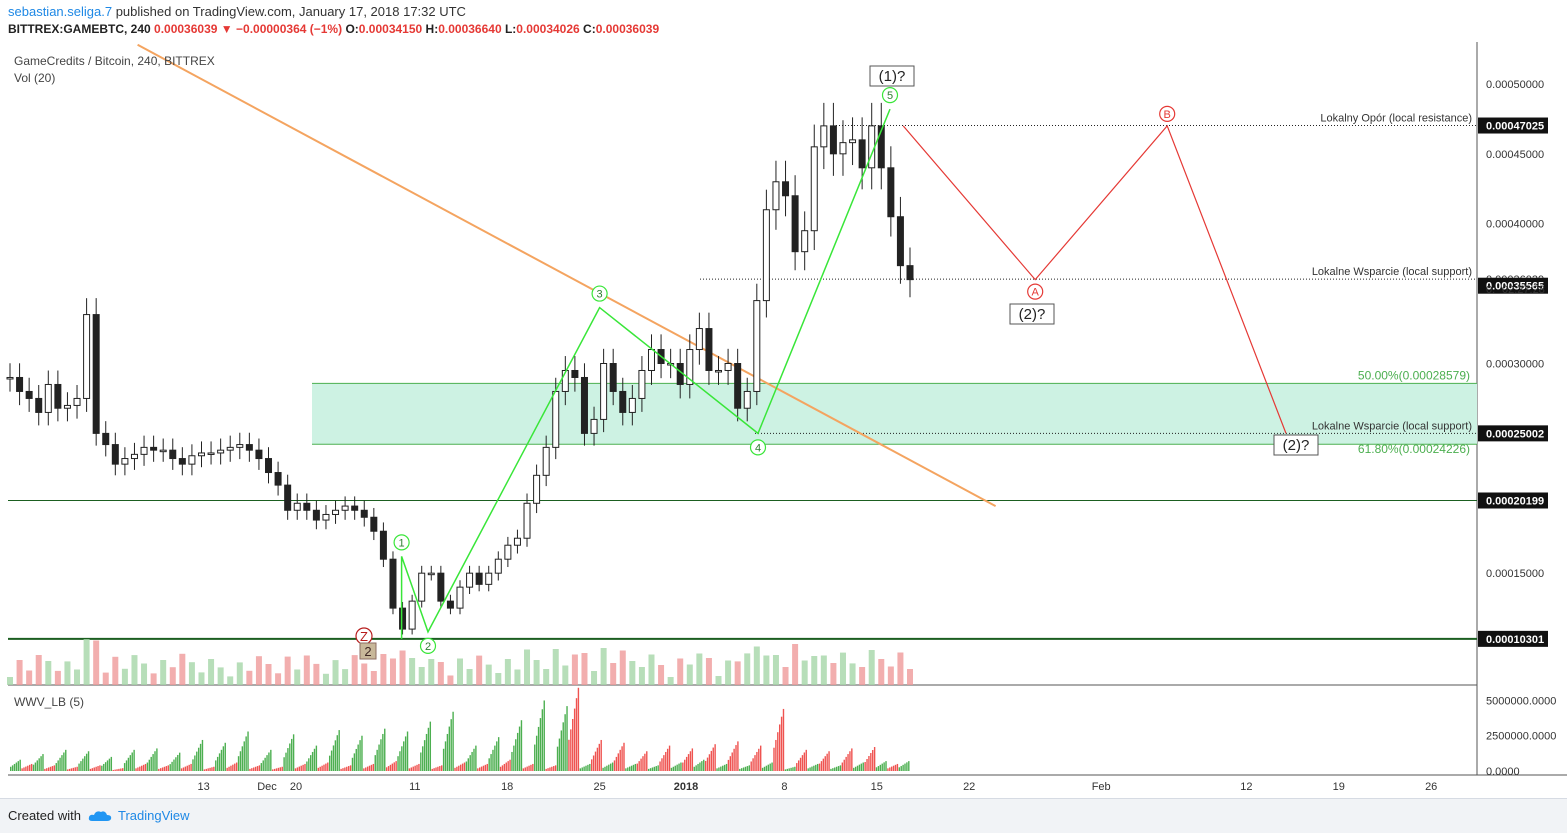 The width and height of the screenshot is (1567, 833). What do you see at coordinates (1414, 449) in the screenshot?
I see `fib-label: 61.80%(0.00024226)` at bounding box center [1414, 449].